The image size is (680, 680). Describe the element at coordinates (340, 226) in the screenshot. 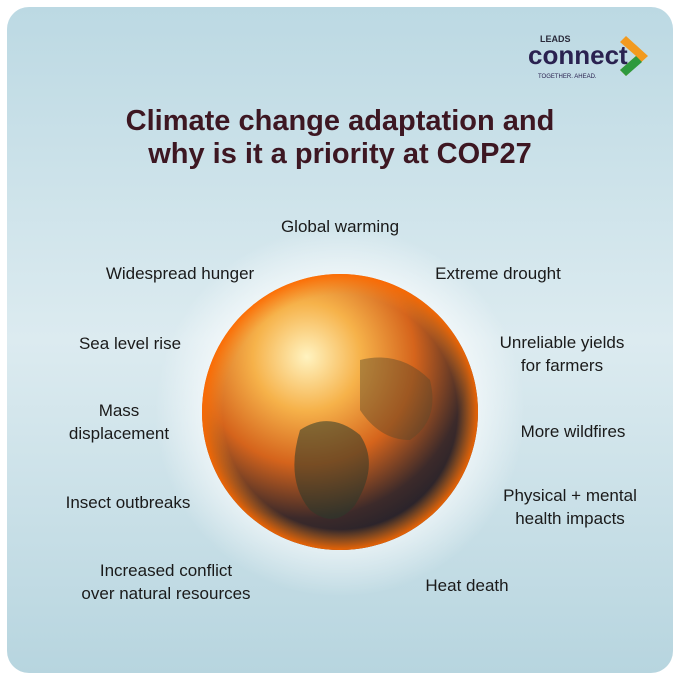

I see `impact-label: Global warming` at that location.